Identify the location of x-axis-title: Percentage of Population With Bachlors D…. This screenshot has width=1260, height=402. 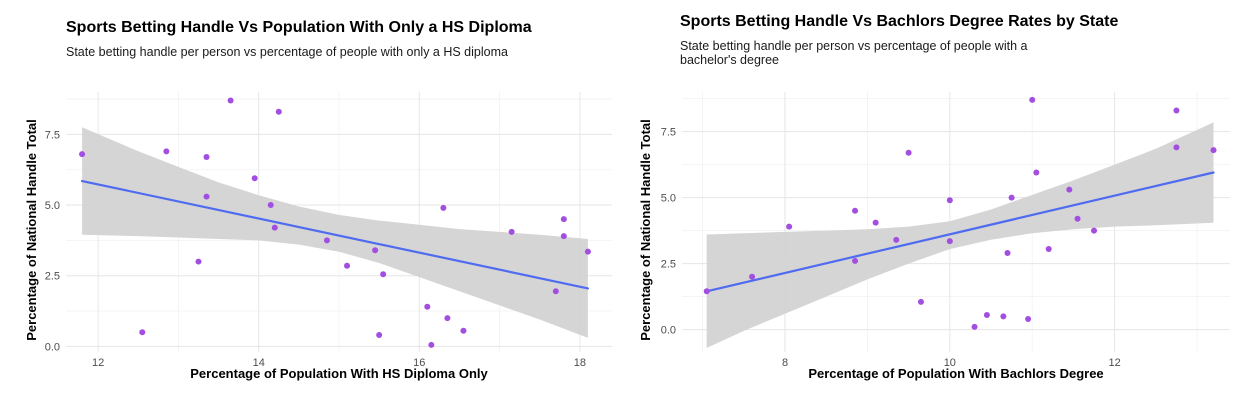
(955, 373).